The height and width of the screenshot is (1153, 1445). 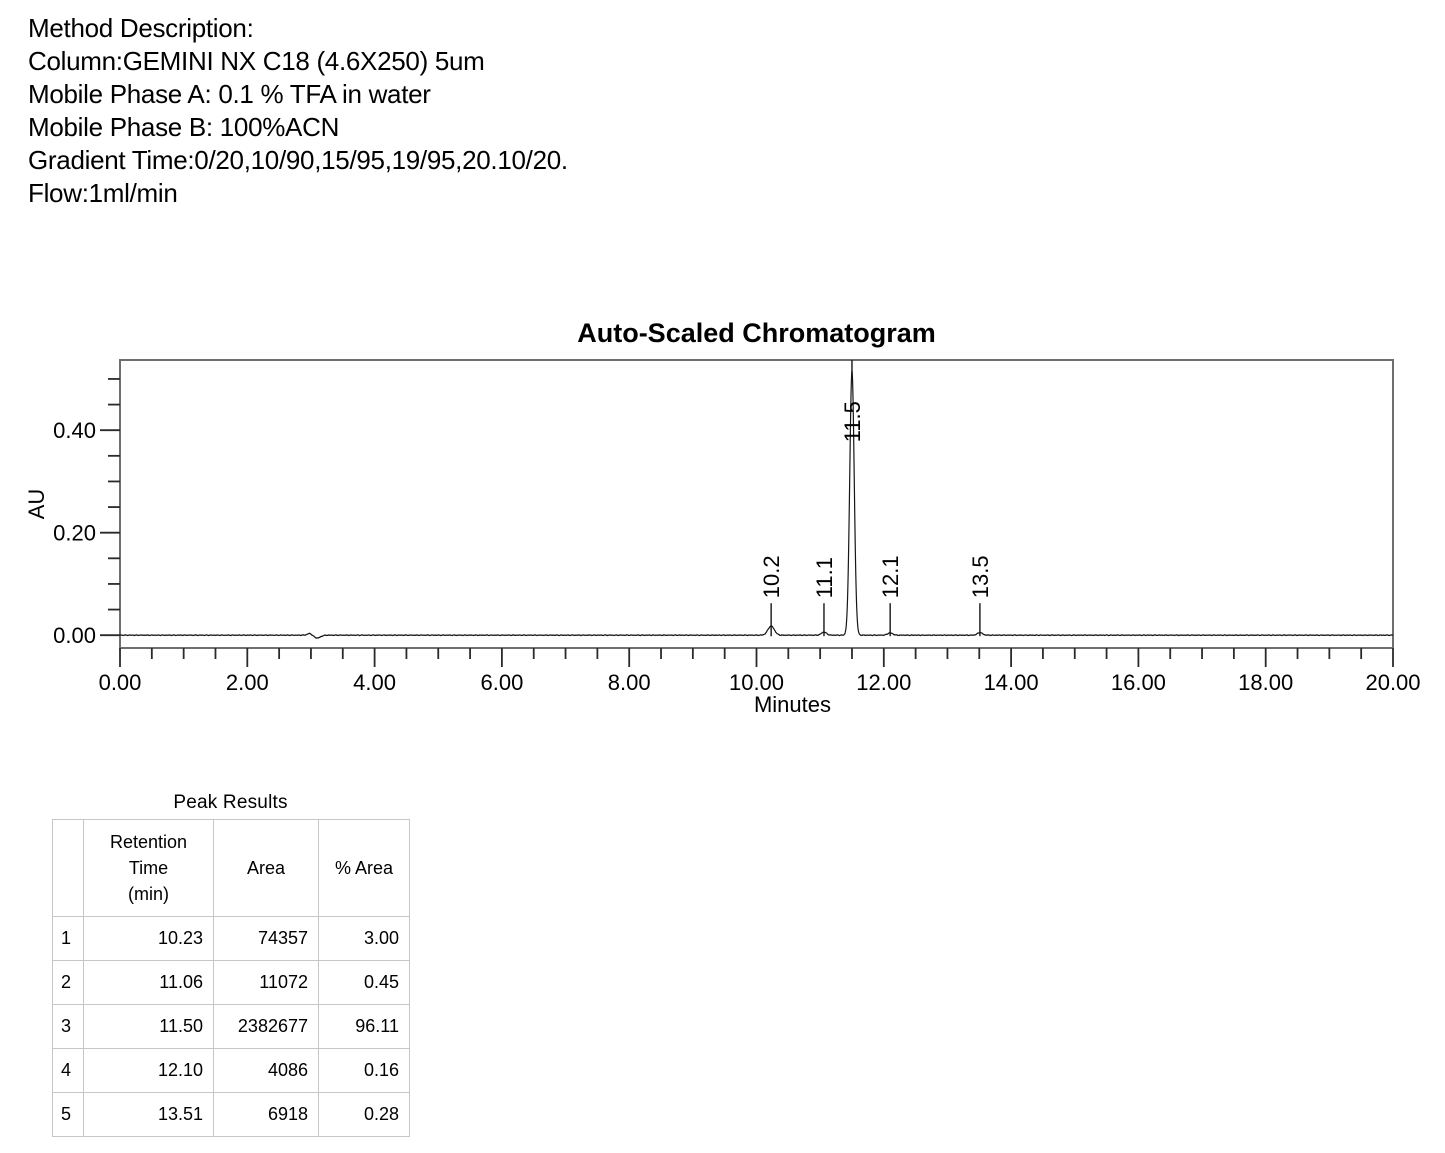 What do you see at coordinates (148, 1114) in the screenshot?
I see `value-cell: 13.51` at bounding box center [148, 1114].